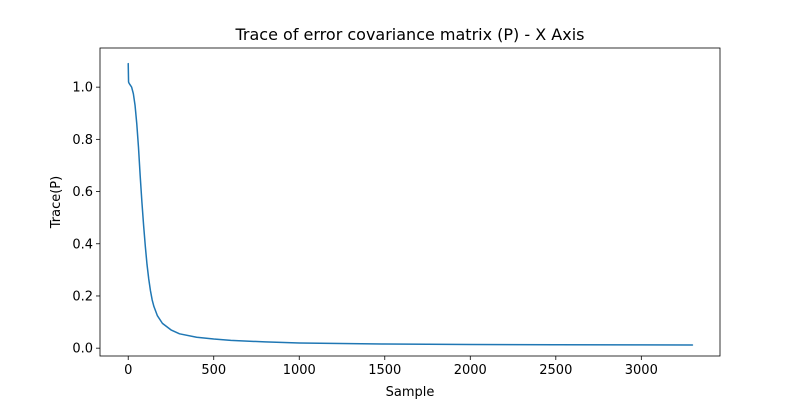 This screenshot has height=400, width=800. I want to click on y-tick-label: 1.0, so click(82, 88).